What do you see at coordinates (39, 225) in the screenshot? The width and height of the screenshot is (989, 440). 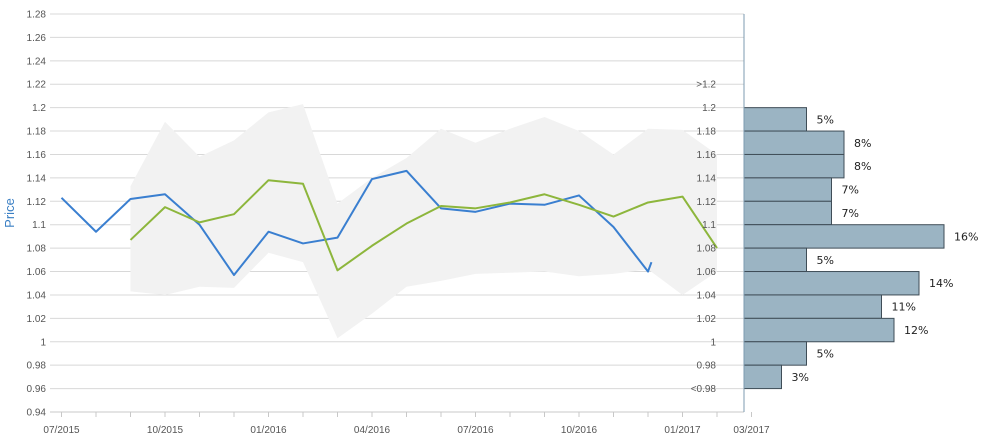 I see `y-tick-label: 1.1` at bounding box center [39, 225].